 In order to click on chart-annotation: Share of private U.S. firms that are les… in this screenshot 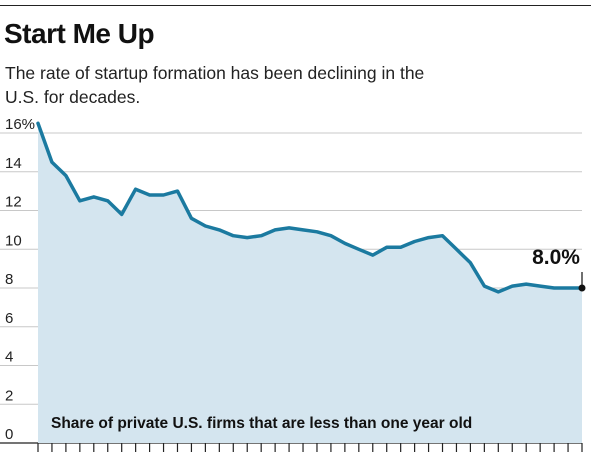, I will do `click(261, 423)`.